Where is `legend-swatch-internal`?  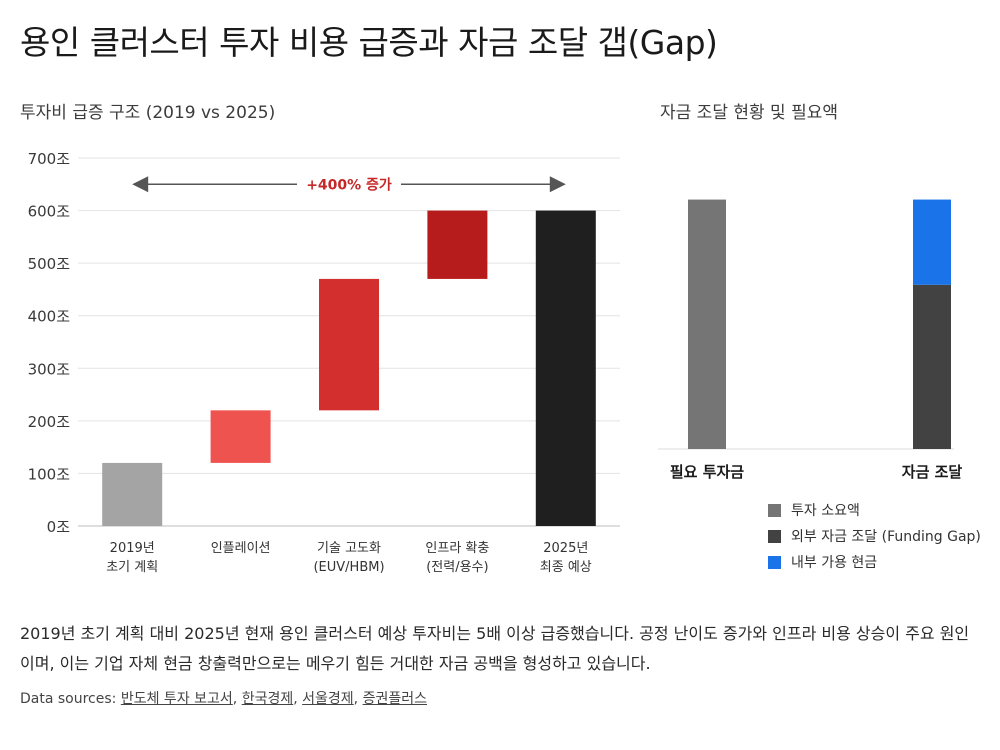
legend-swatch-internal is located at coordinates (774, 562).